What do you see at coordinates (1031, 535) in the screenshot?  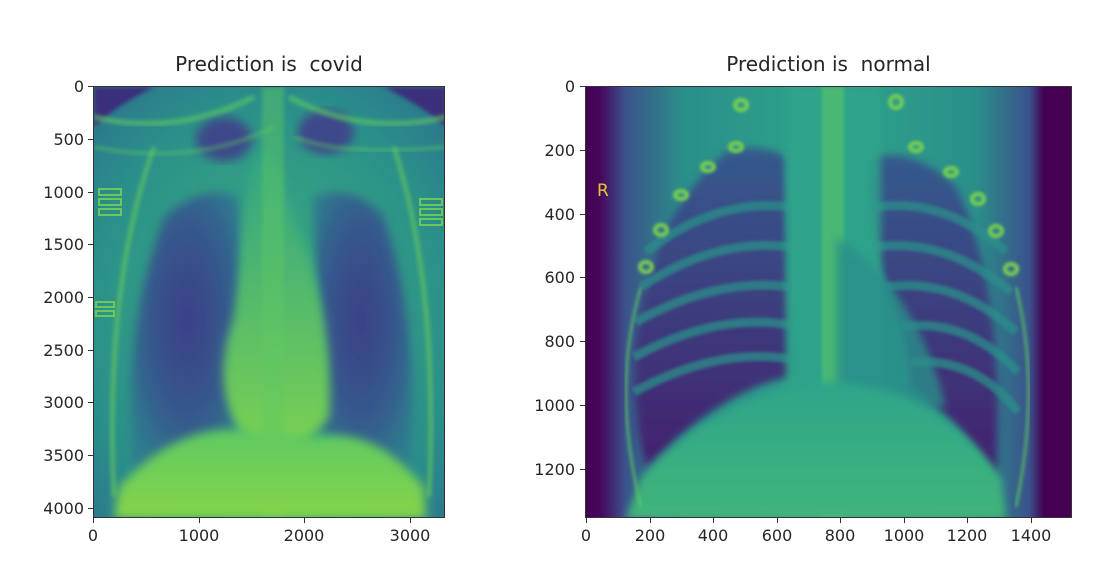 I see `x-tick-label: 1400` at bounding box center [1031, 535].